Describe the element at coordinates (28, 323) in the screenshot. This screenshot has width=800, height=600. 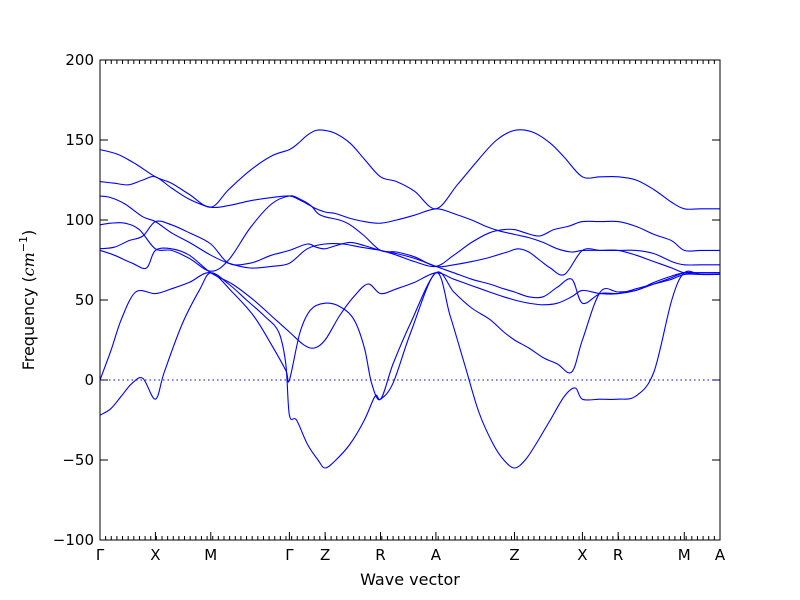
I see `y-axis-label-text: Frequency (` at that location.